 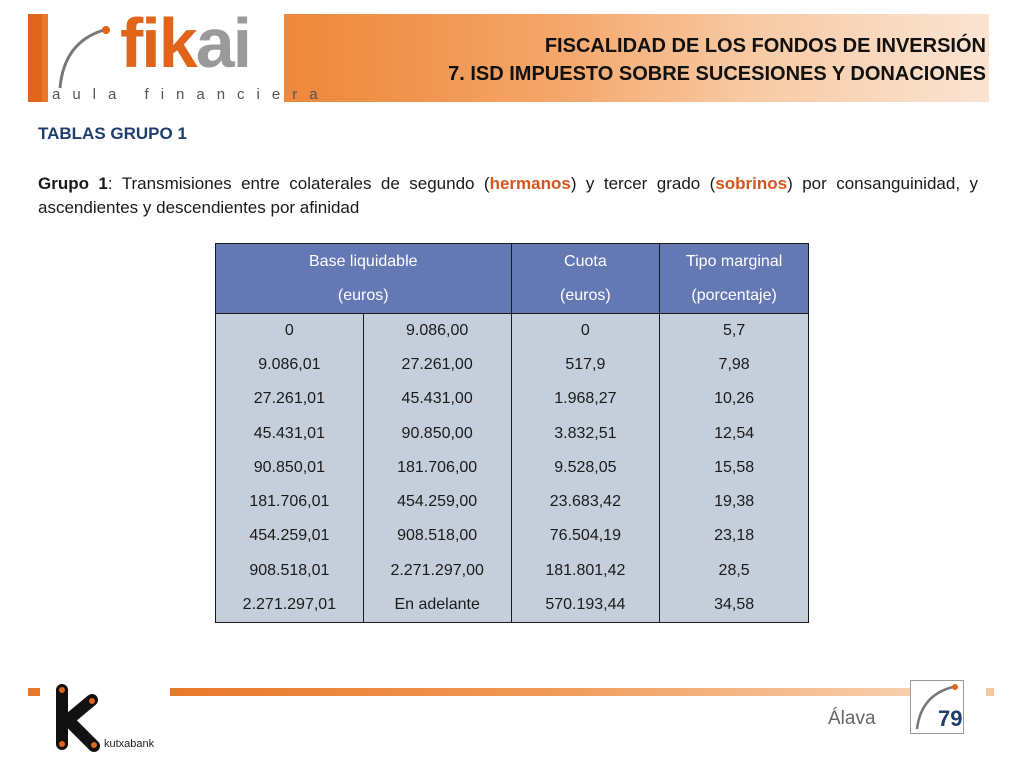 I want to click on cell-tipo: 23,18, so click(x=734, y=536).